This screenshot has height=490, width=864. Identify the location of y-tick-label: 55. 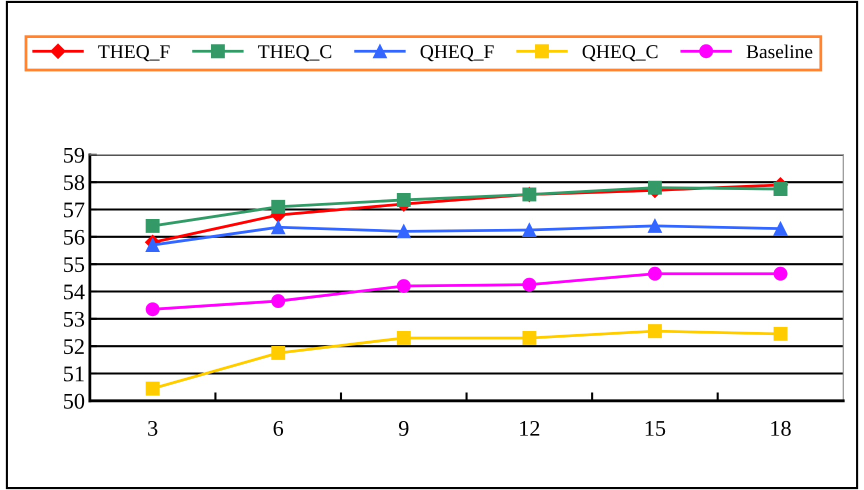
(74, 264).